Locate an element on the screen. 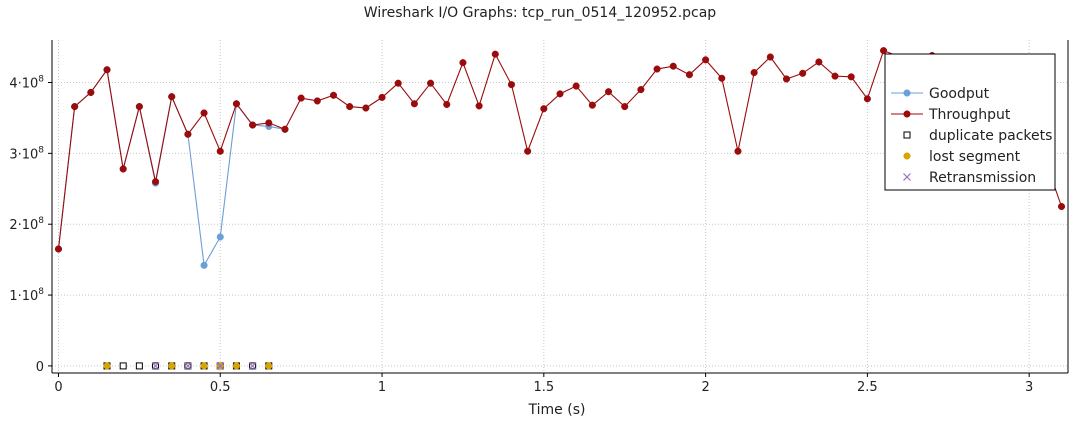 Image resolution: width=1081 pixels, height=423 pixels. x-axis-ticks: 0 0.5 1 1.5 2 2.5 3 is located at coordinates (543, 384).